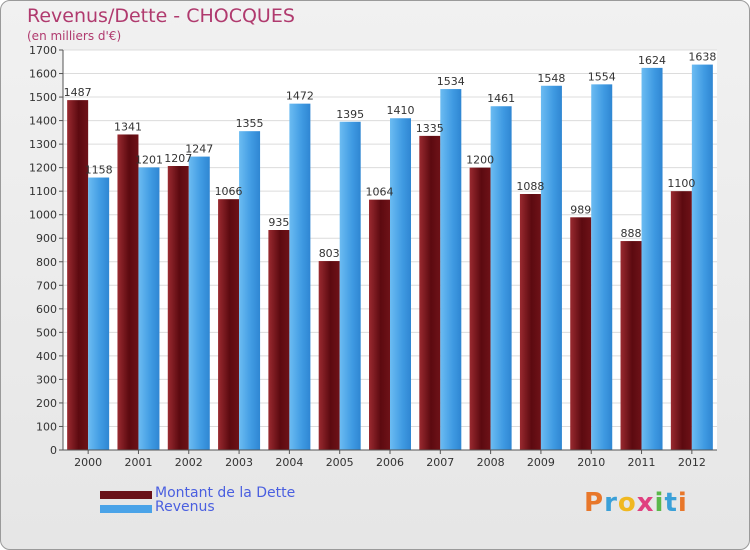 This screenshot has width=750, height=550. I want to click on logo-letter: o, so click(627, 503).